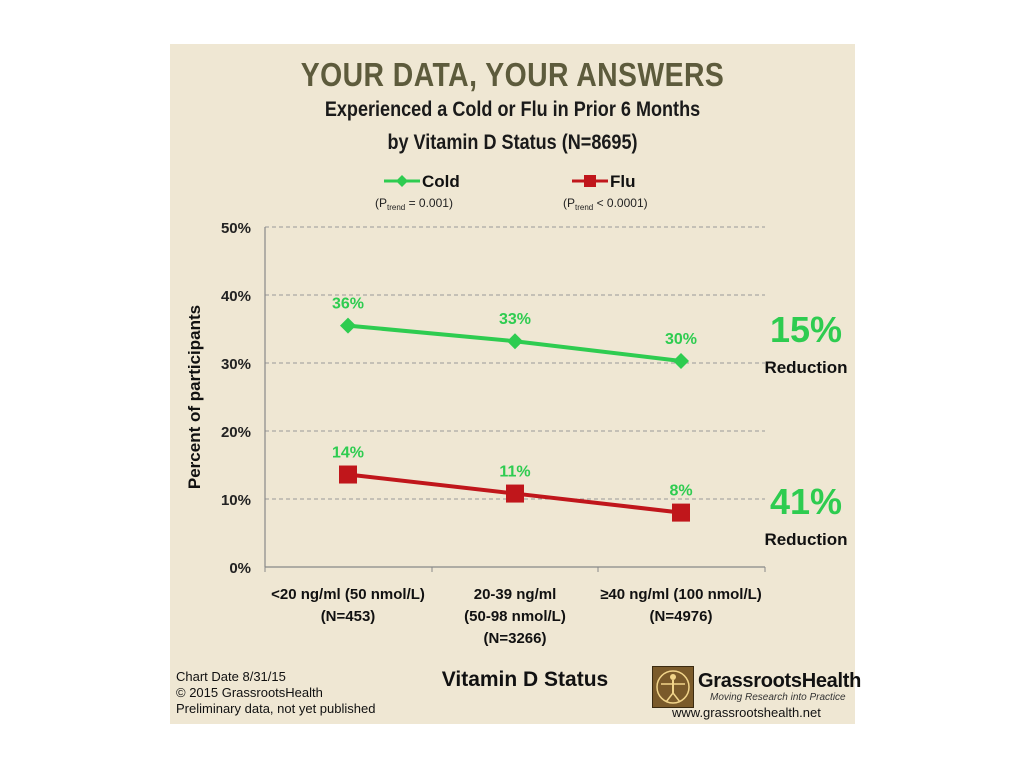 The height and width of the screenshot is (768, 1024). Describe the element at coordinates (681, 616) in the screenshot. I see `x-tick-label: (N=4976)` at that location.